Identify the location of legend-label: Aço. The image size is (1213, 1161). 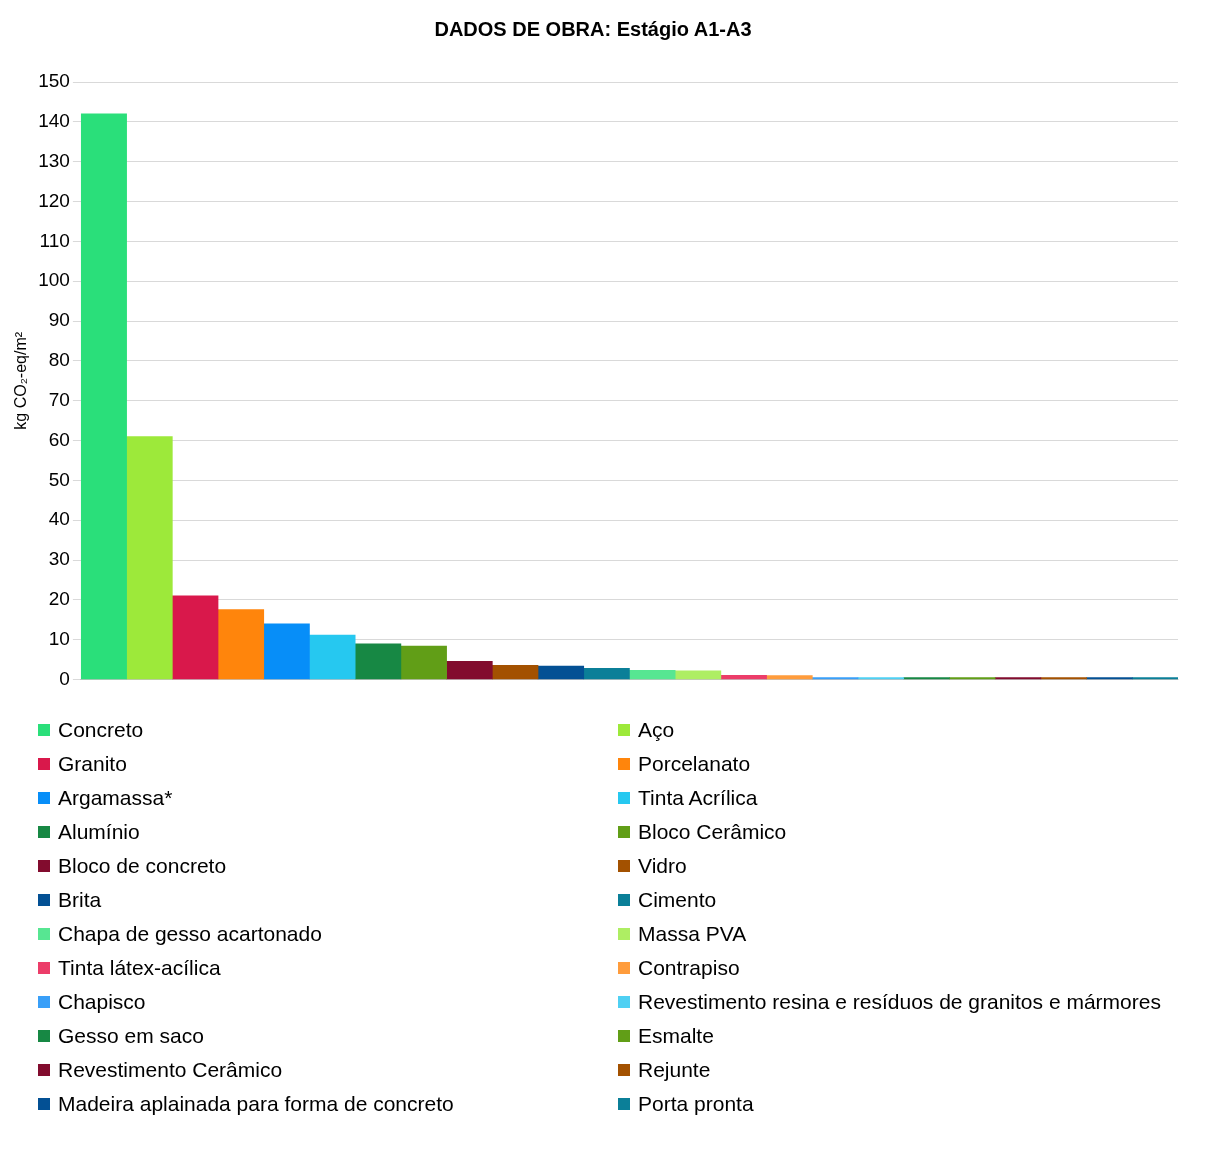
(656, 730).